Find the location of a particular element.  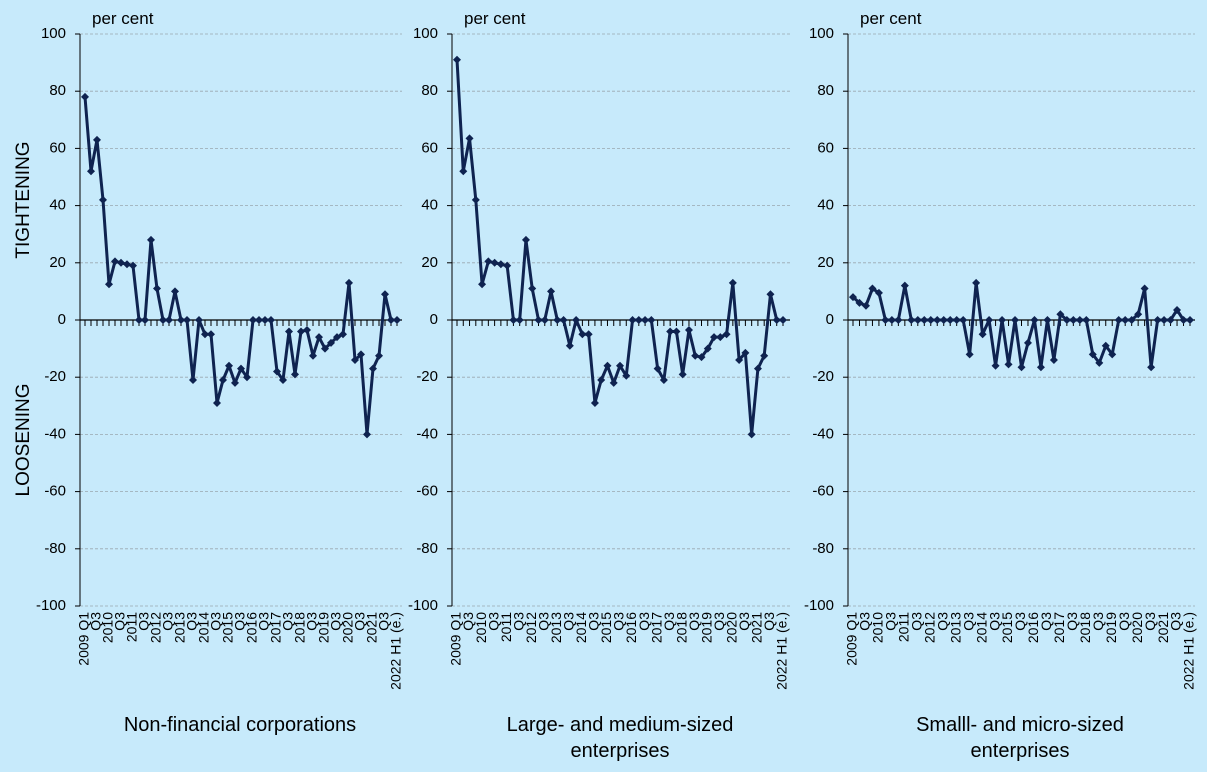

panel-title: Non-financial corporations is located at coordinates (240, 725).